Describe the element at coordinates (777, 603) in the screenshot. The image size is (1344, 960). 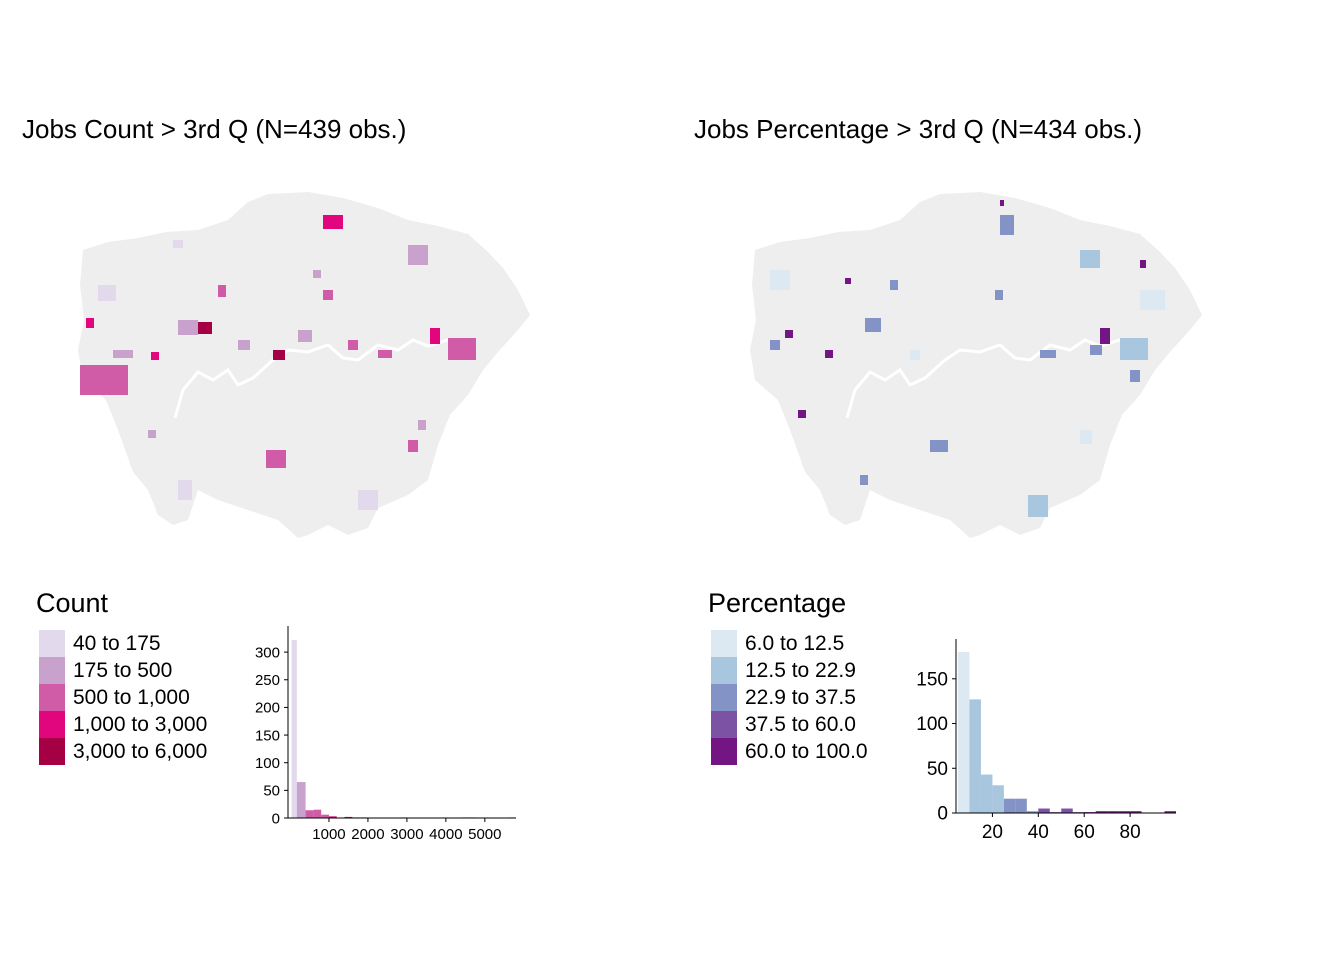
I see `percentage-legend-title: Percentage` at that location.